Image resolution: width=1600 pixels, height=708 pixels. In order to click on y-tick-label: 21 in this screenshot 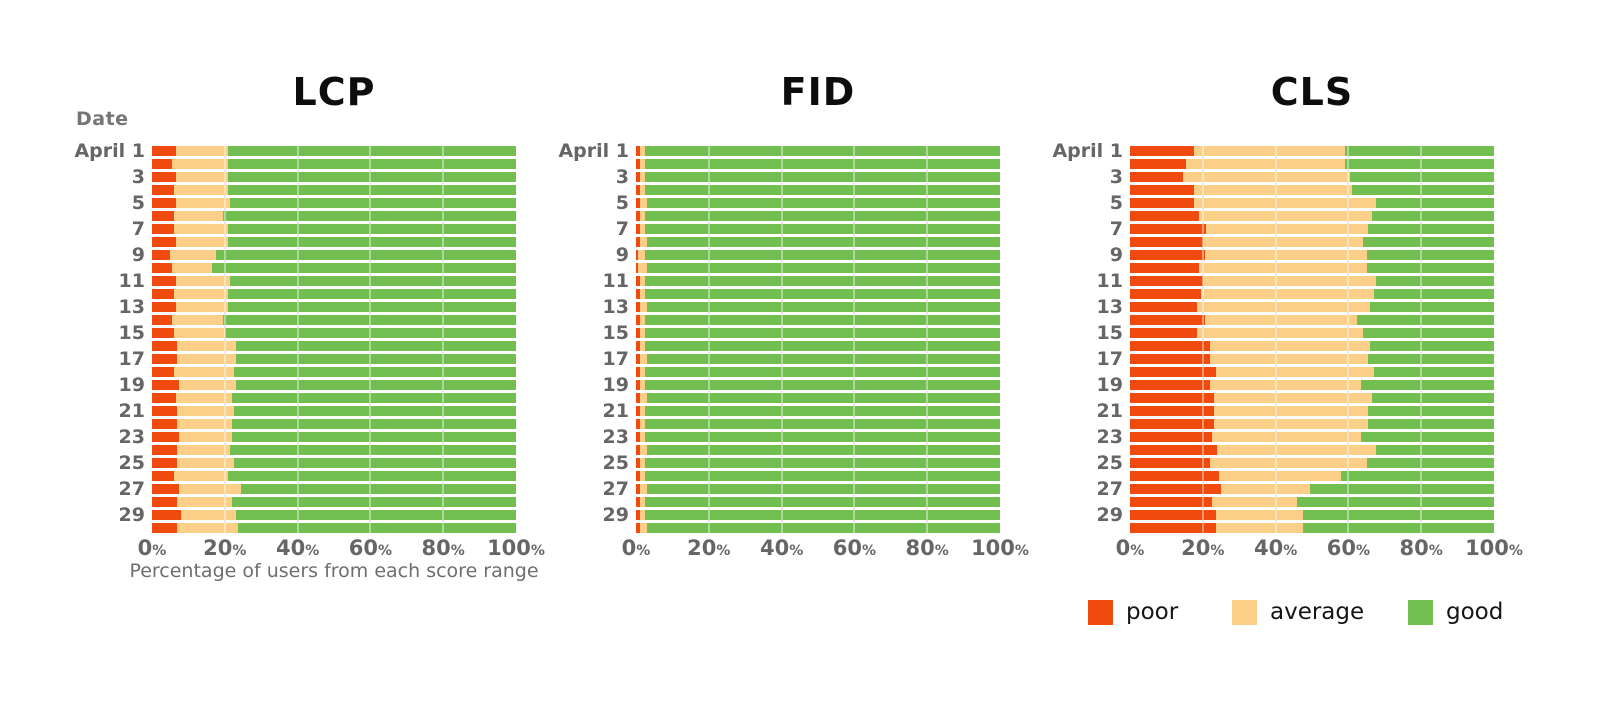, I will do `click(1109, 411)`.